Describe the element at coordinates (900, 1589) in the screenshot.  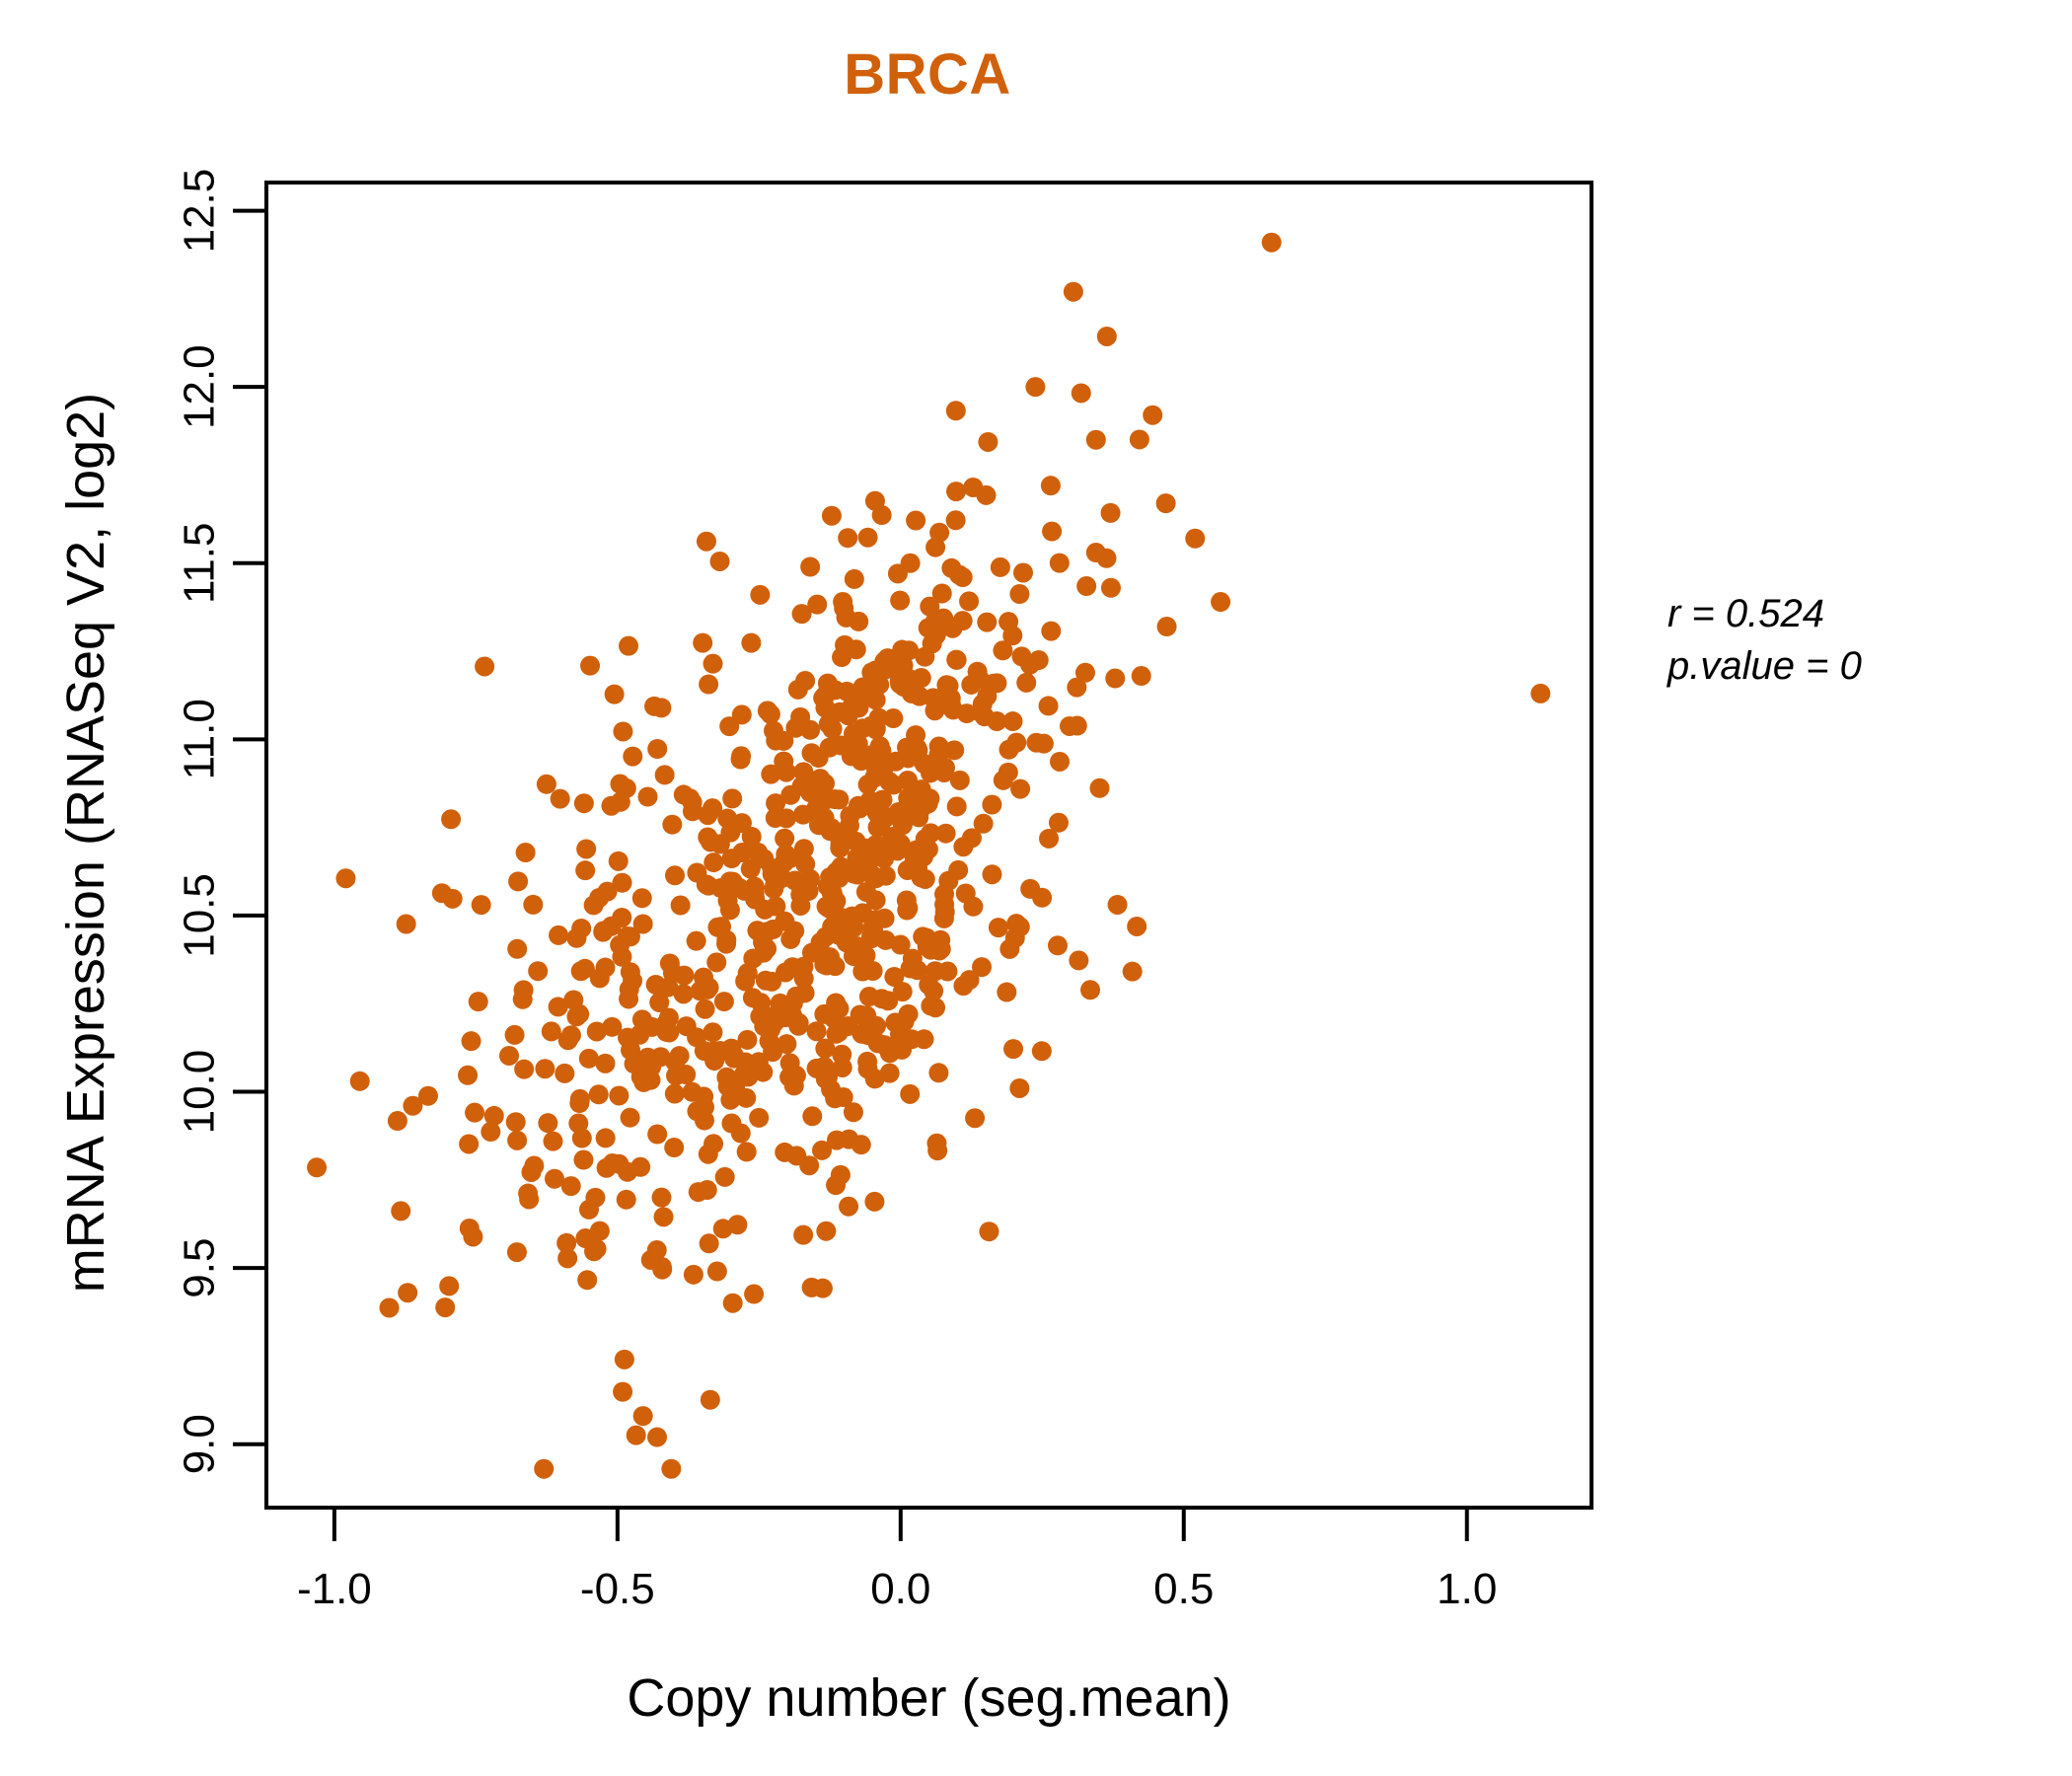
I see `x-tick-label: 0.0` at that location.